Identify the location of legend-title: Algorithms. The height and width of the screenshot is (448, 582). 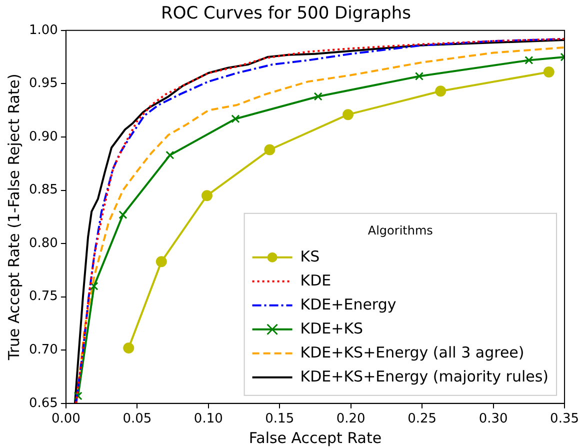
(400, 231).